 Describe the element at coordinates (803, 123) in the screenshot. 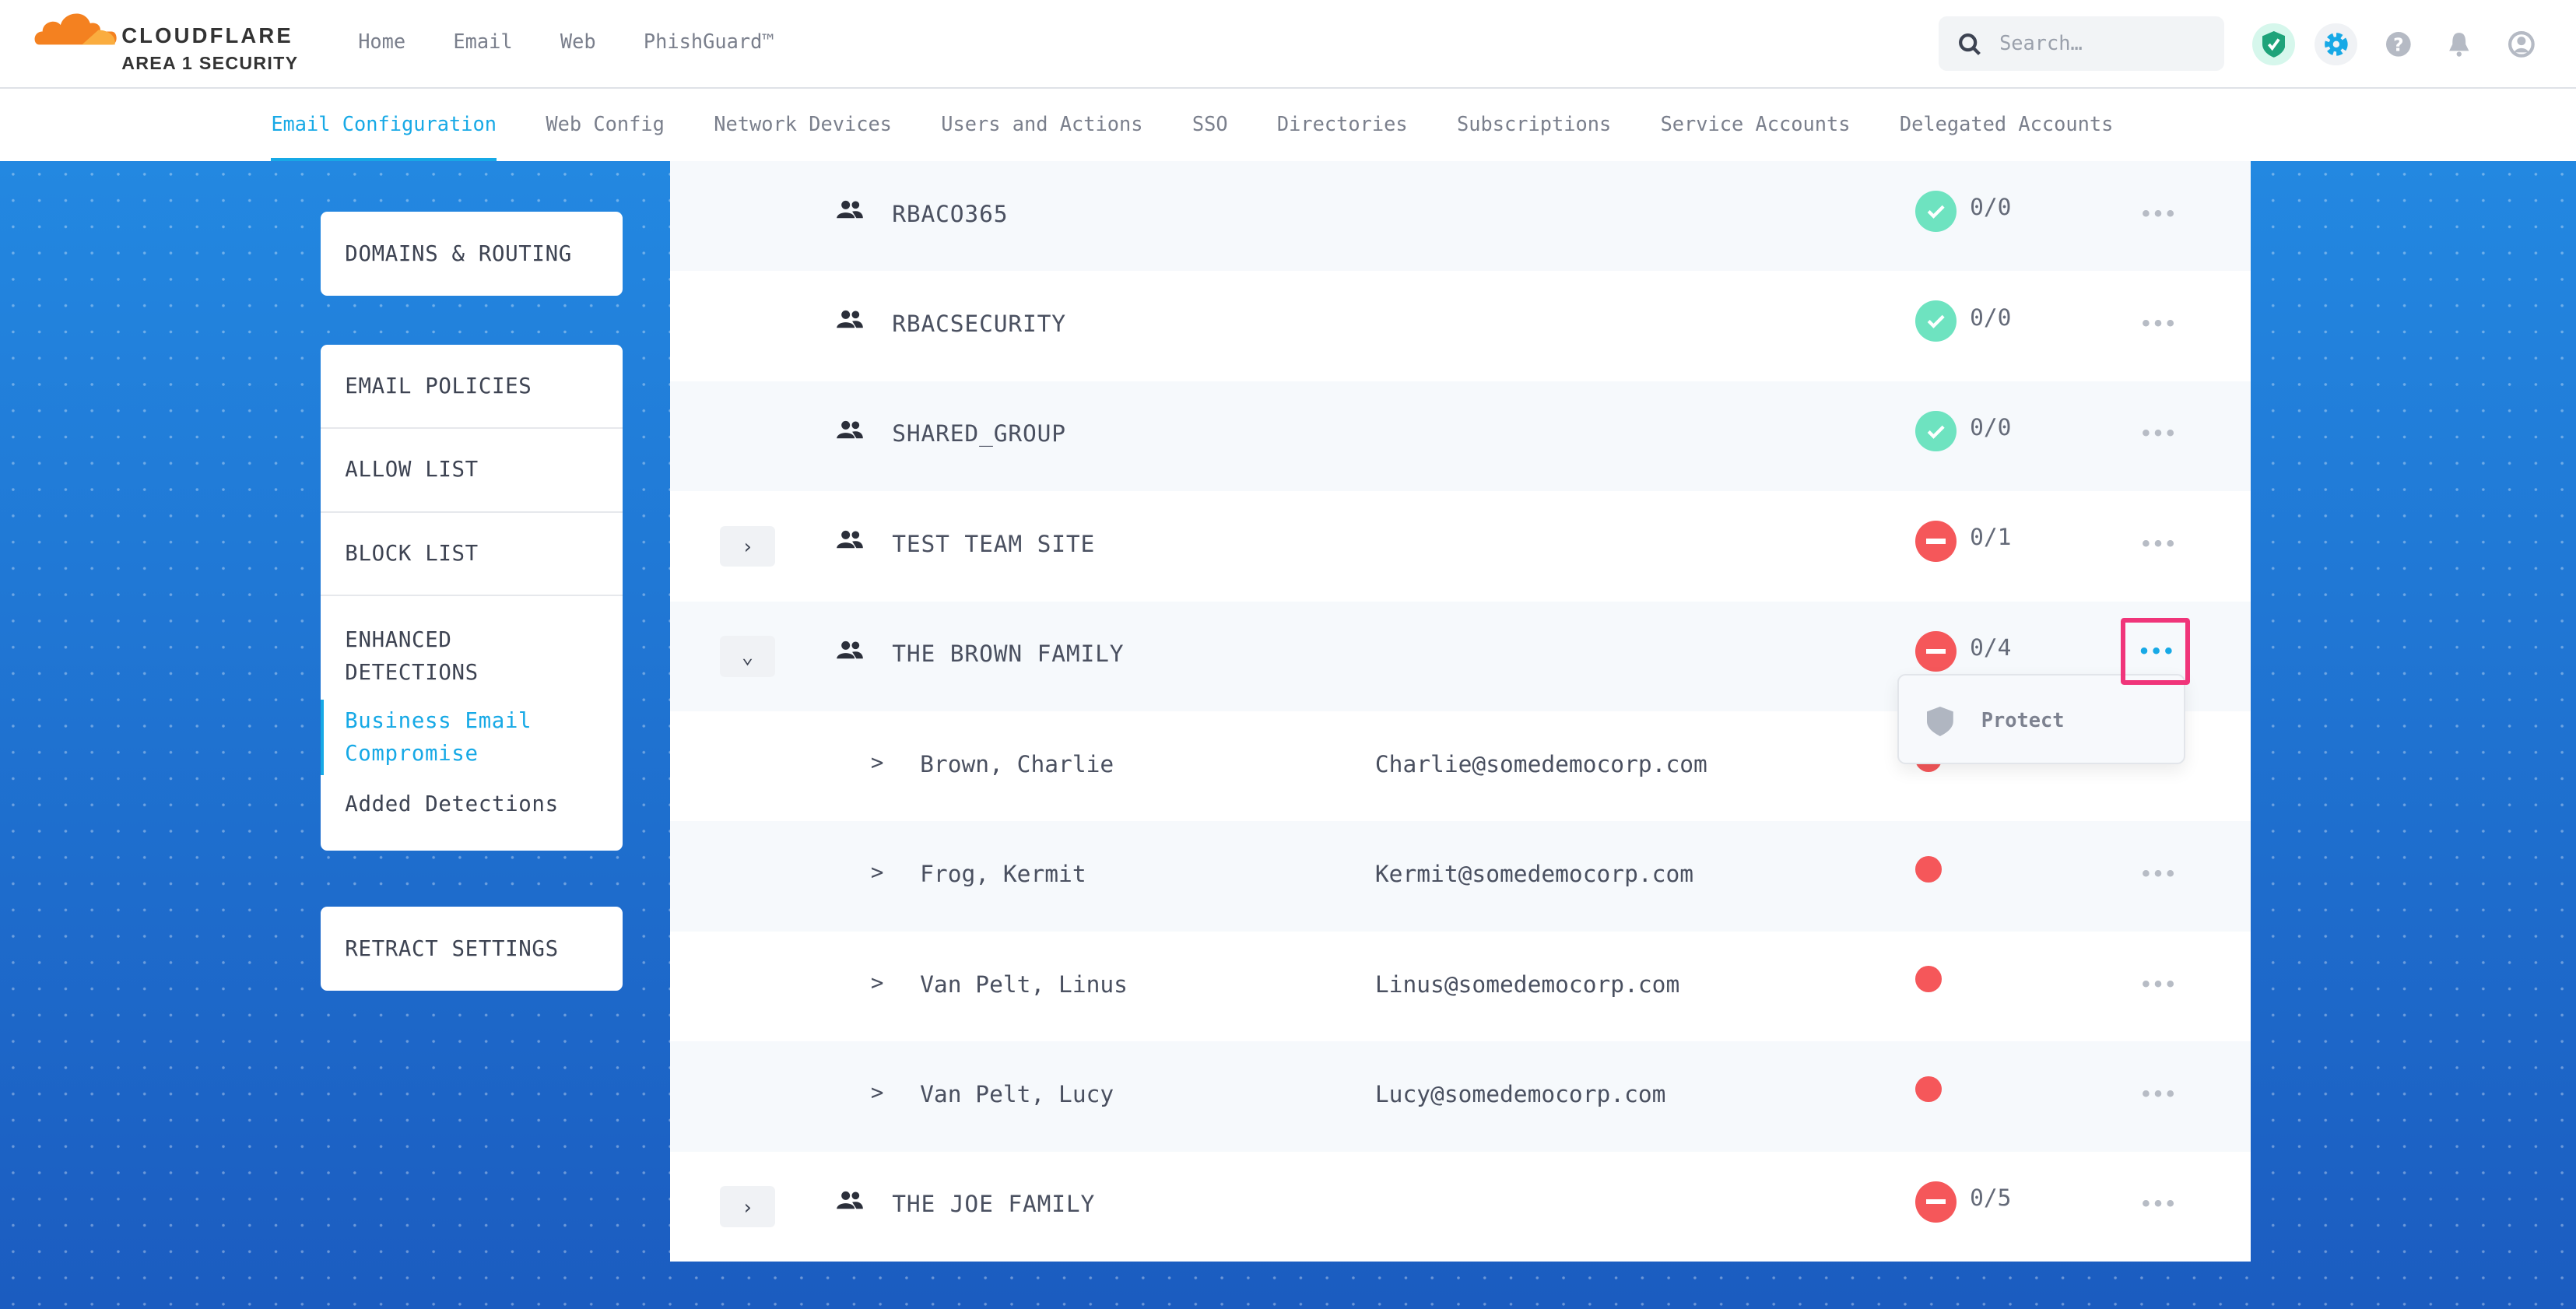

I see `tab-network-devices: Network Devices` at that location.